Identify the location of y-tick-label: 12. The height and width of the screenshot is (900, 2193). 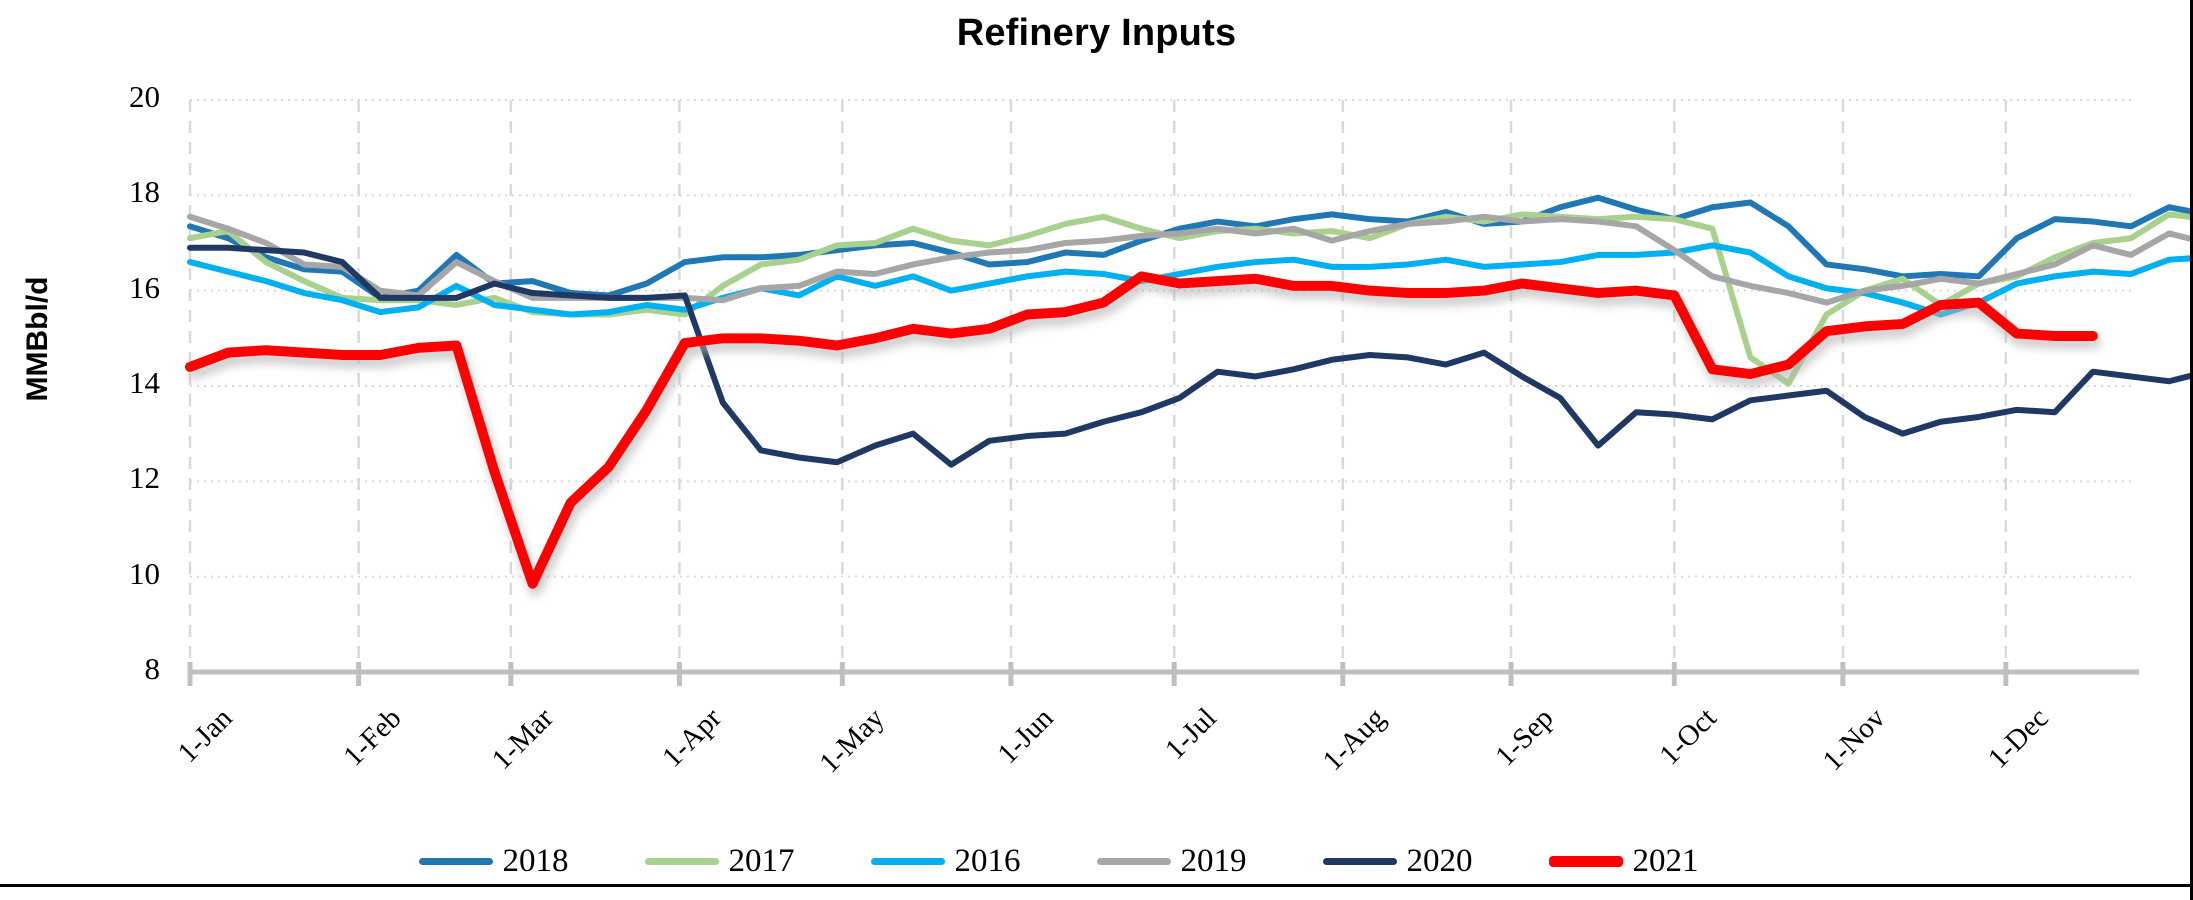
(144, 478).